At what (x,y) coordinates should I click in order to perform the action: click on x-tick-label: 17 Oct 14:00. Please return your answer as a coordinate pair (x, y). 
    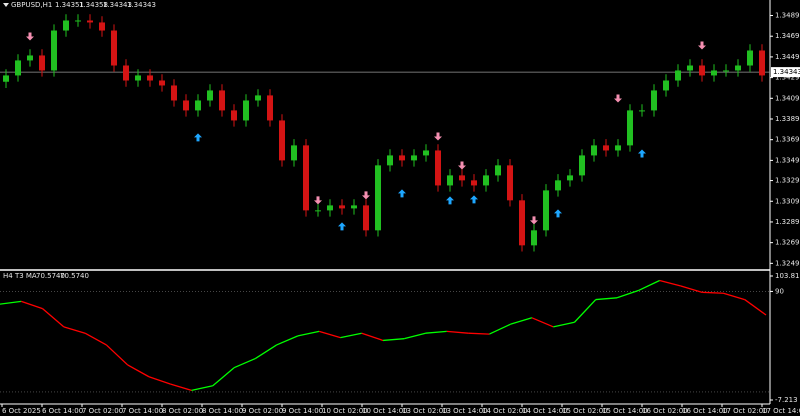
    Looking at the image, I should click on (781, 411).